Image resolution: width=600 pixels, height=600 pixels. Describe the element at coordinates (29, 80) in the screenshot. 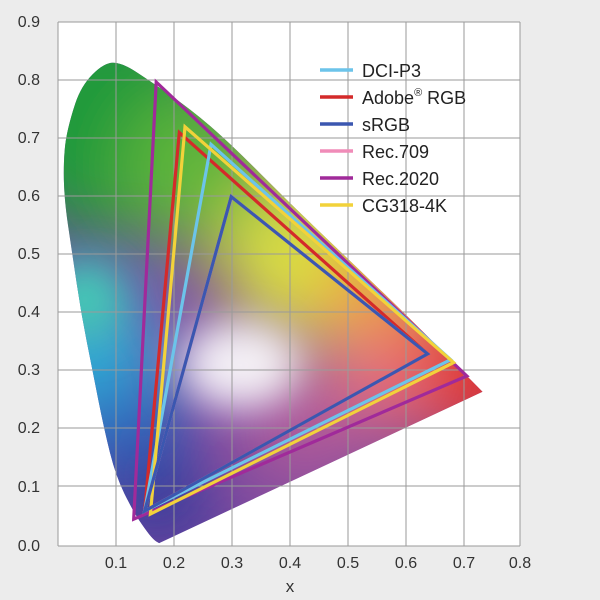

I see `y-tick-label: 0.8` at that location.